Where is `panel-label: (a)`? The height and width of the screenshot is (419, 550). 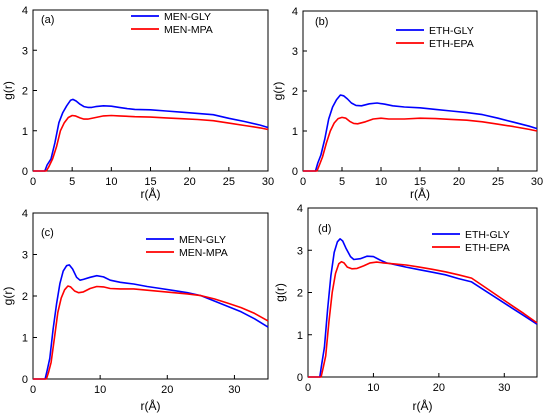 panel-label: (a) is located at coordinates (47, 20).